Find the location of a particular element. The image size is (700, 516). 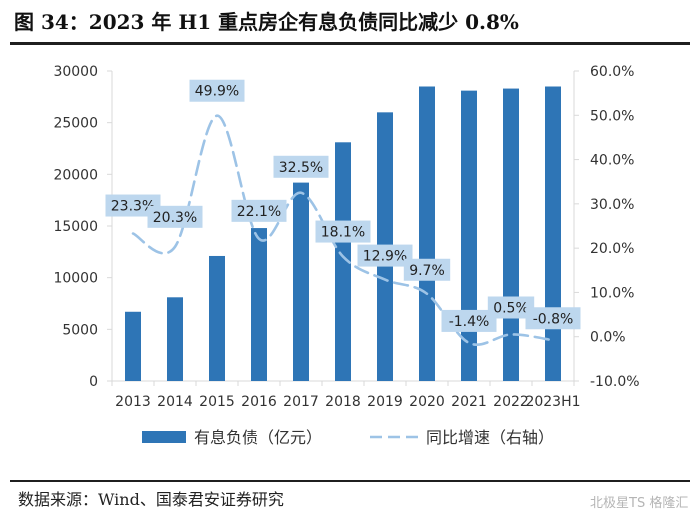

figure-title: 图 34：2023 年 H1 重点房企有息负债同比减少 0.8% is located at coordinates (266, 22).